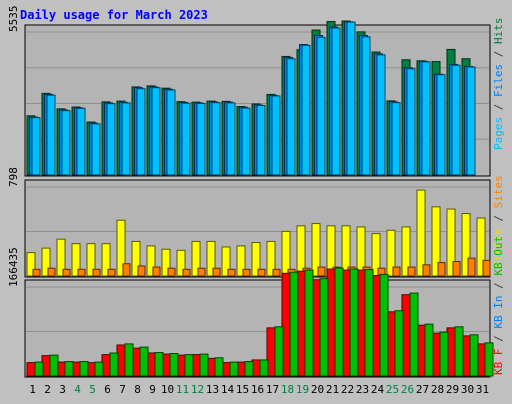 The height and width of the screenshot is (404, 512). What do you see at coordinates (332, 389) in the screenshot?
I see `x-tick-label: 21` at bounding box center [332, 389].